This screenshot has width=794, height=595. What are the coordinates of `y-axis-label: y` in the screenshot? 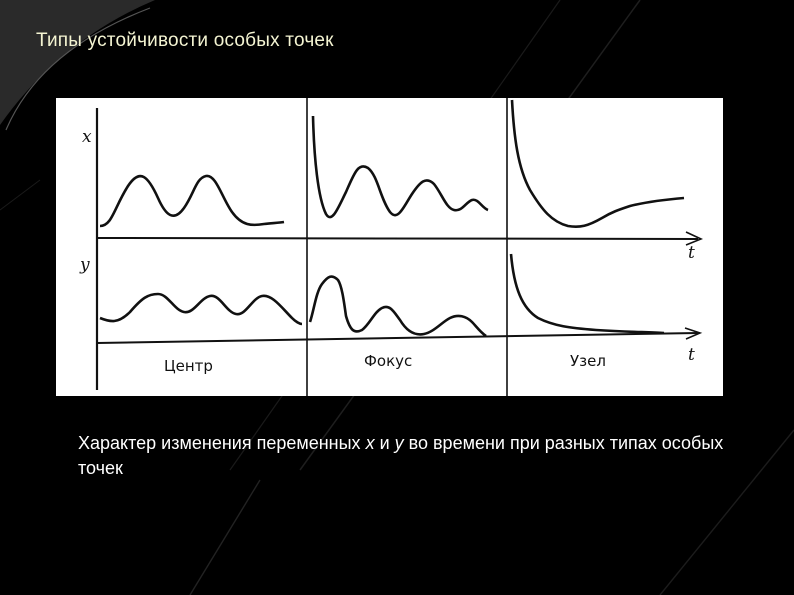 It's located at (84, 265).